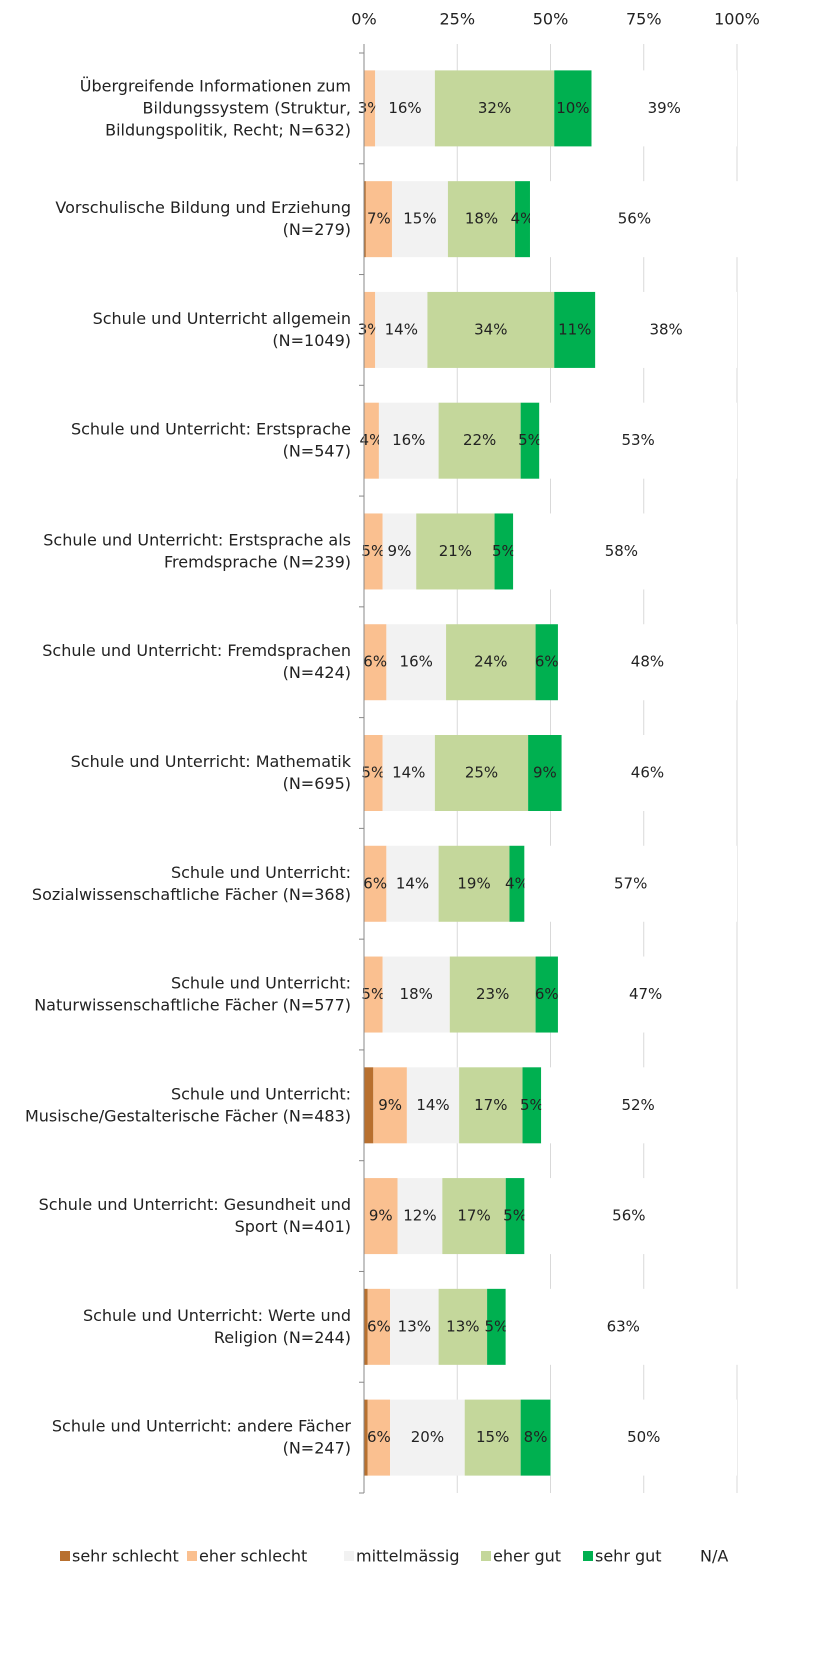 Image resolution: width=817 pixels, height=1673 pixels. What do you see at coordinates (317, 672) in the screenshot?
I see `category-line: (N=424)` at bounding box center [317, 672].